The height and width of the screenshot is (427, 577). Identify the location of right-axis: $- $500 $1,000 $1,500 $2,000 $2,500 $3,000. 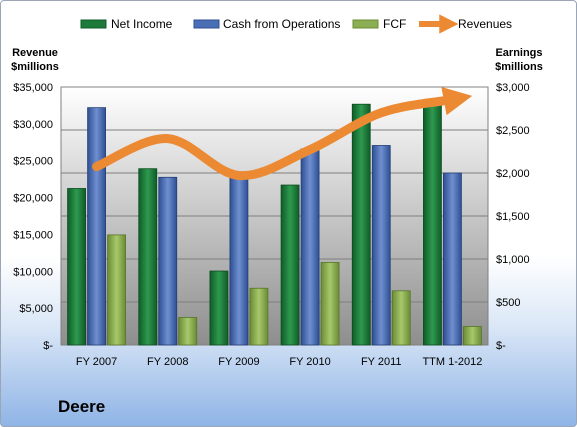
(513, 217).